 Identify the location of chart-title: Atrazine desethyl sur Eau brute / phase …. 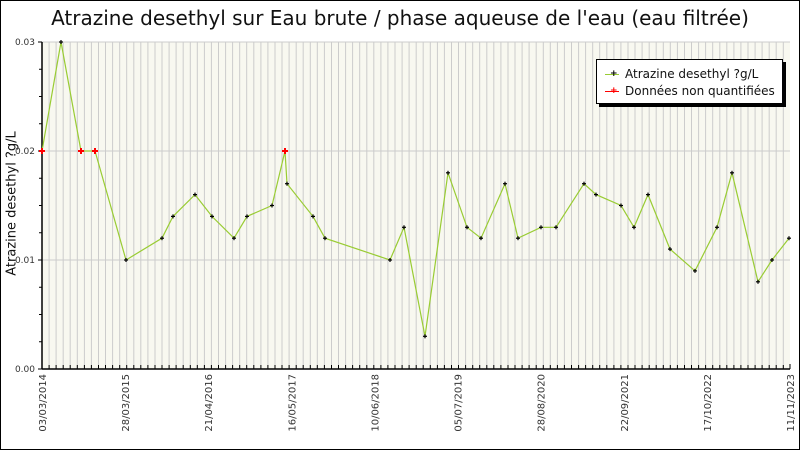
(400, 18).